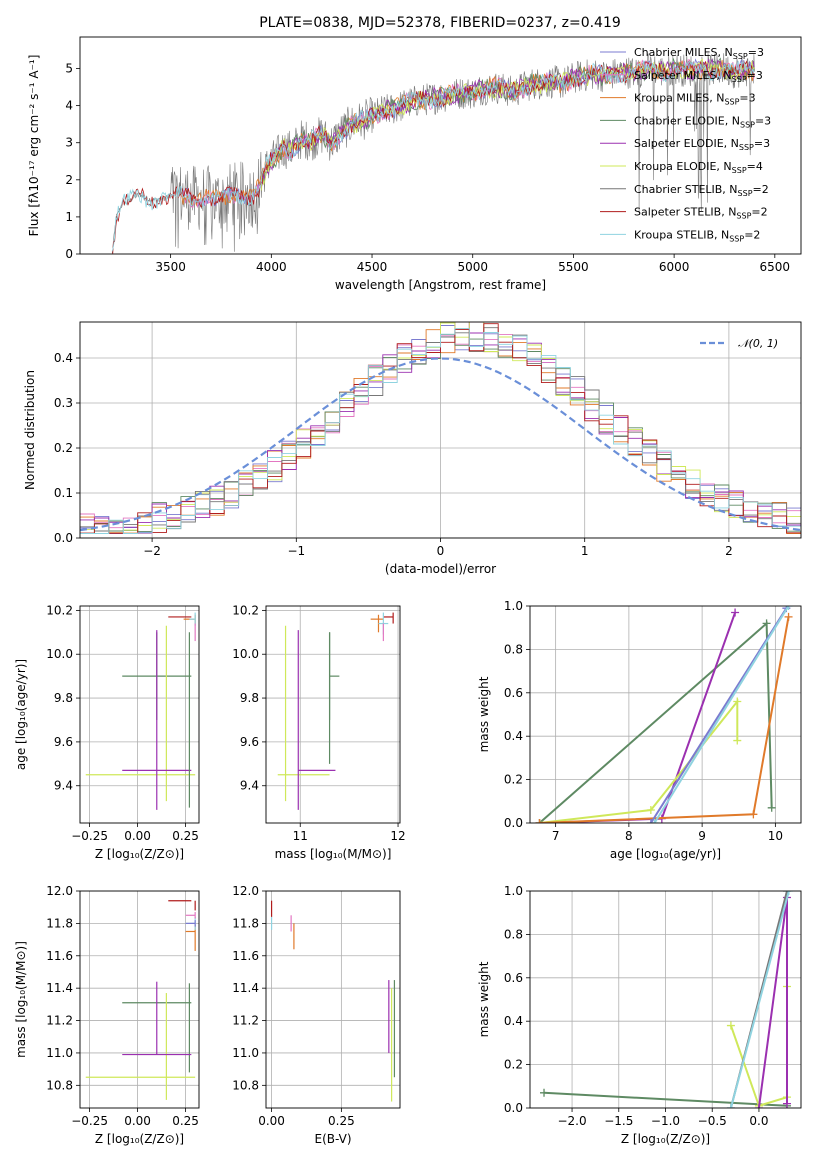  Describe the element at coordinates (513, 693) in the screenshot. I see `y-tick-label: 0.6` at that location.